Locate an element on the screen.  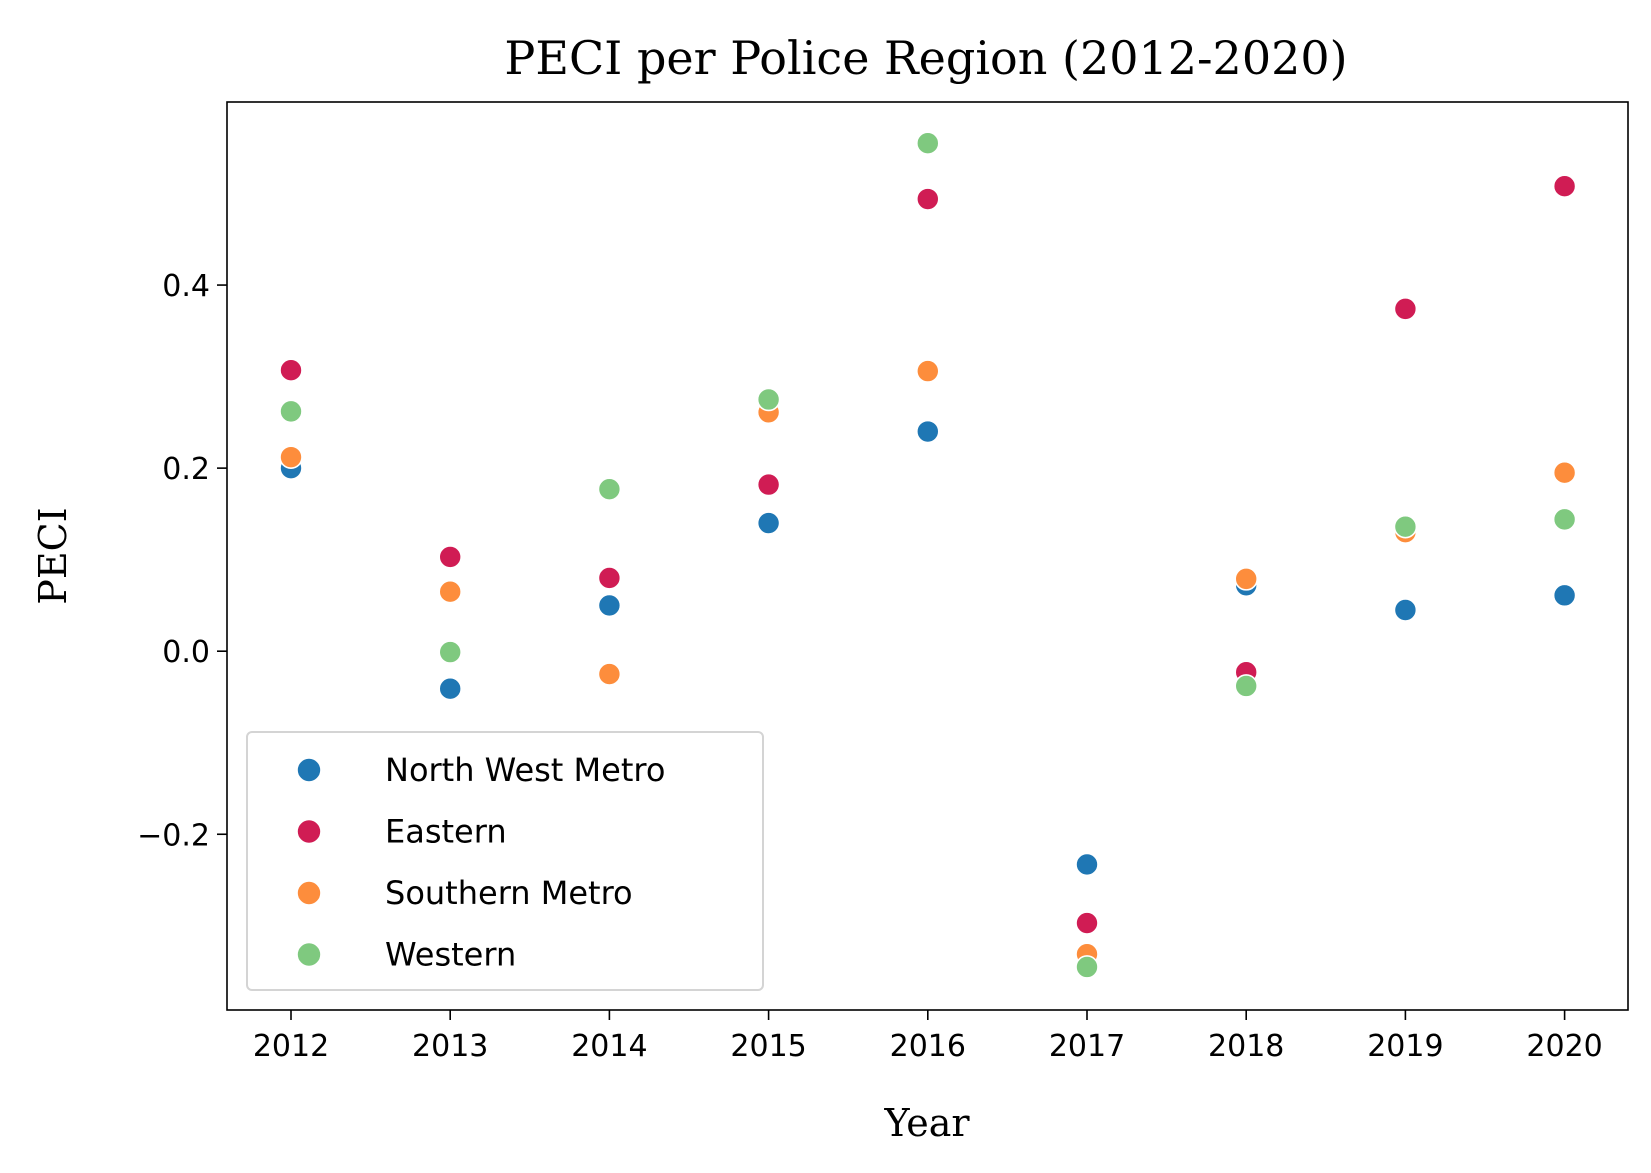
point-north-west-metro-2016 is located at coordinates (927, 431).